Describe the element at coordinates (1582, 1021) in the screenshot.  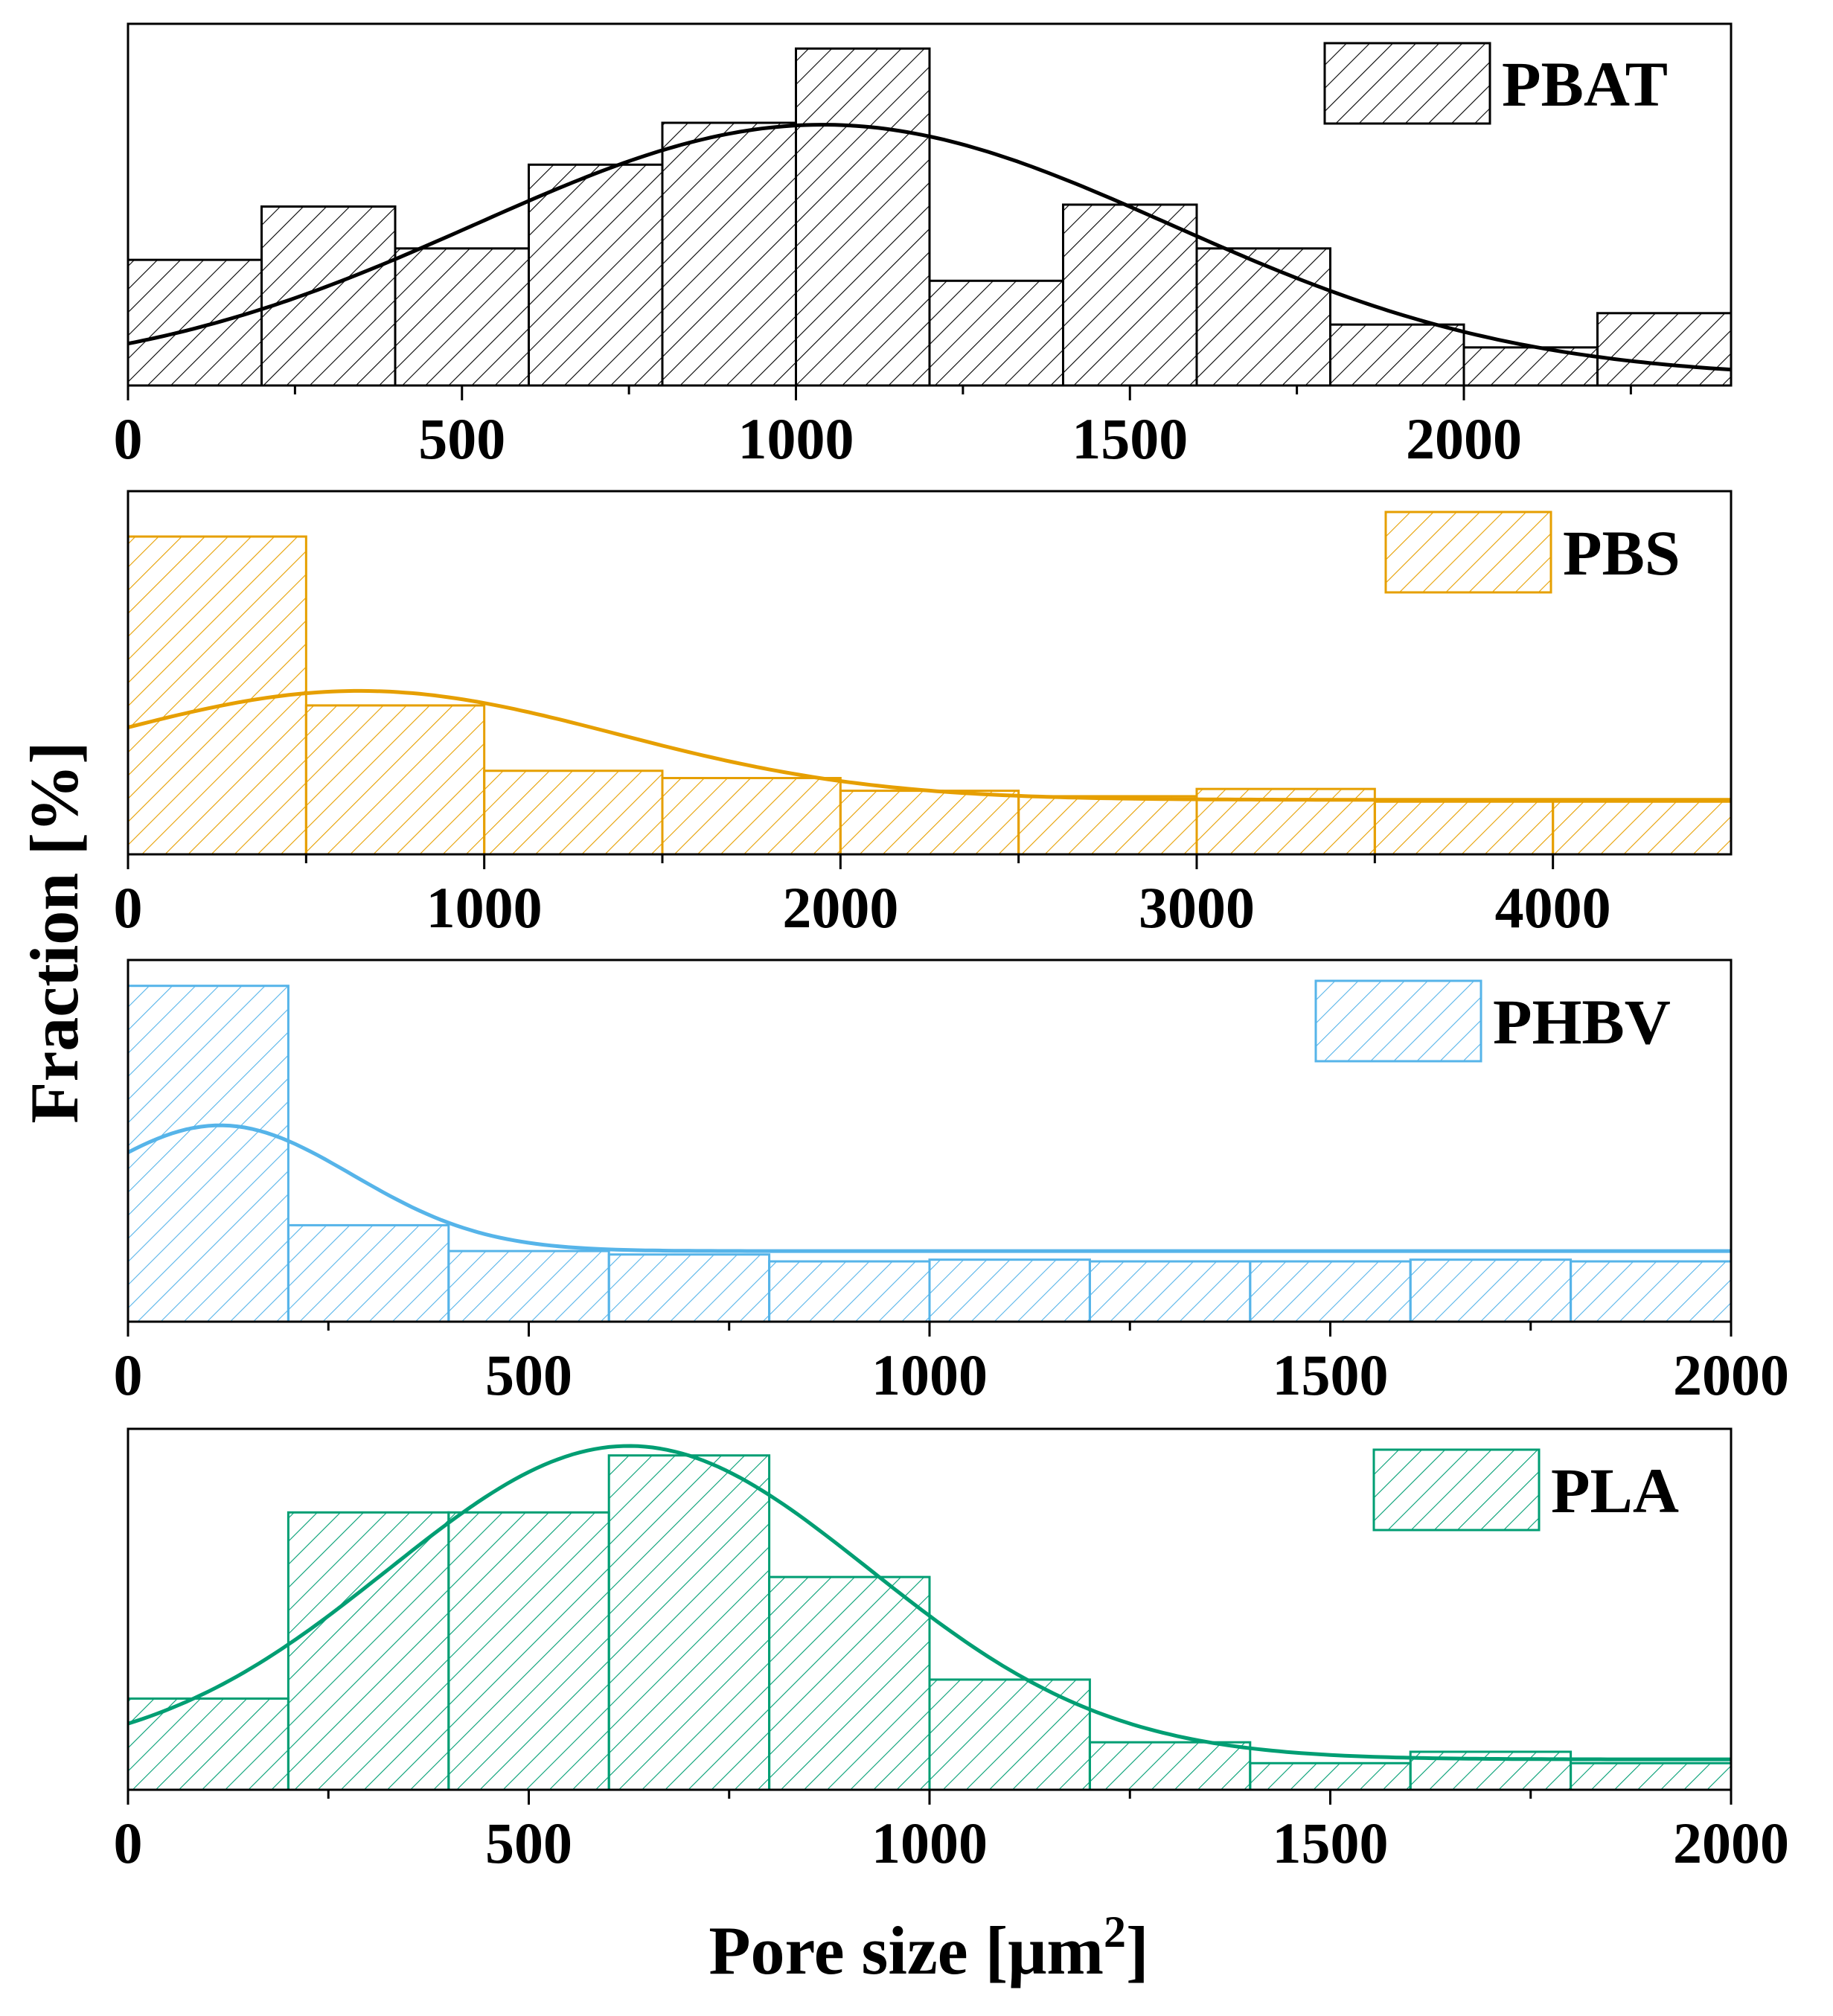
I see `phbv-legend-label: PHBV` at that location.